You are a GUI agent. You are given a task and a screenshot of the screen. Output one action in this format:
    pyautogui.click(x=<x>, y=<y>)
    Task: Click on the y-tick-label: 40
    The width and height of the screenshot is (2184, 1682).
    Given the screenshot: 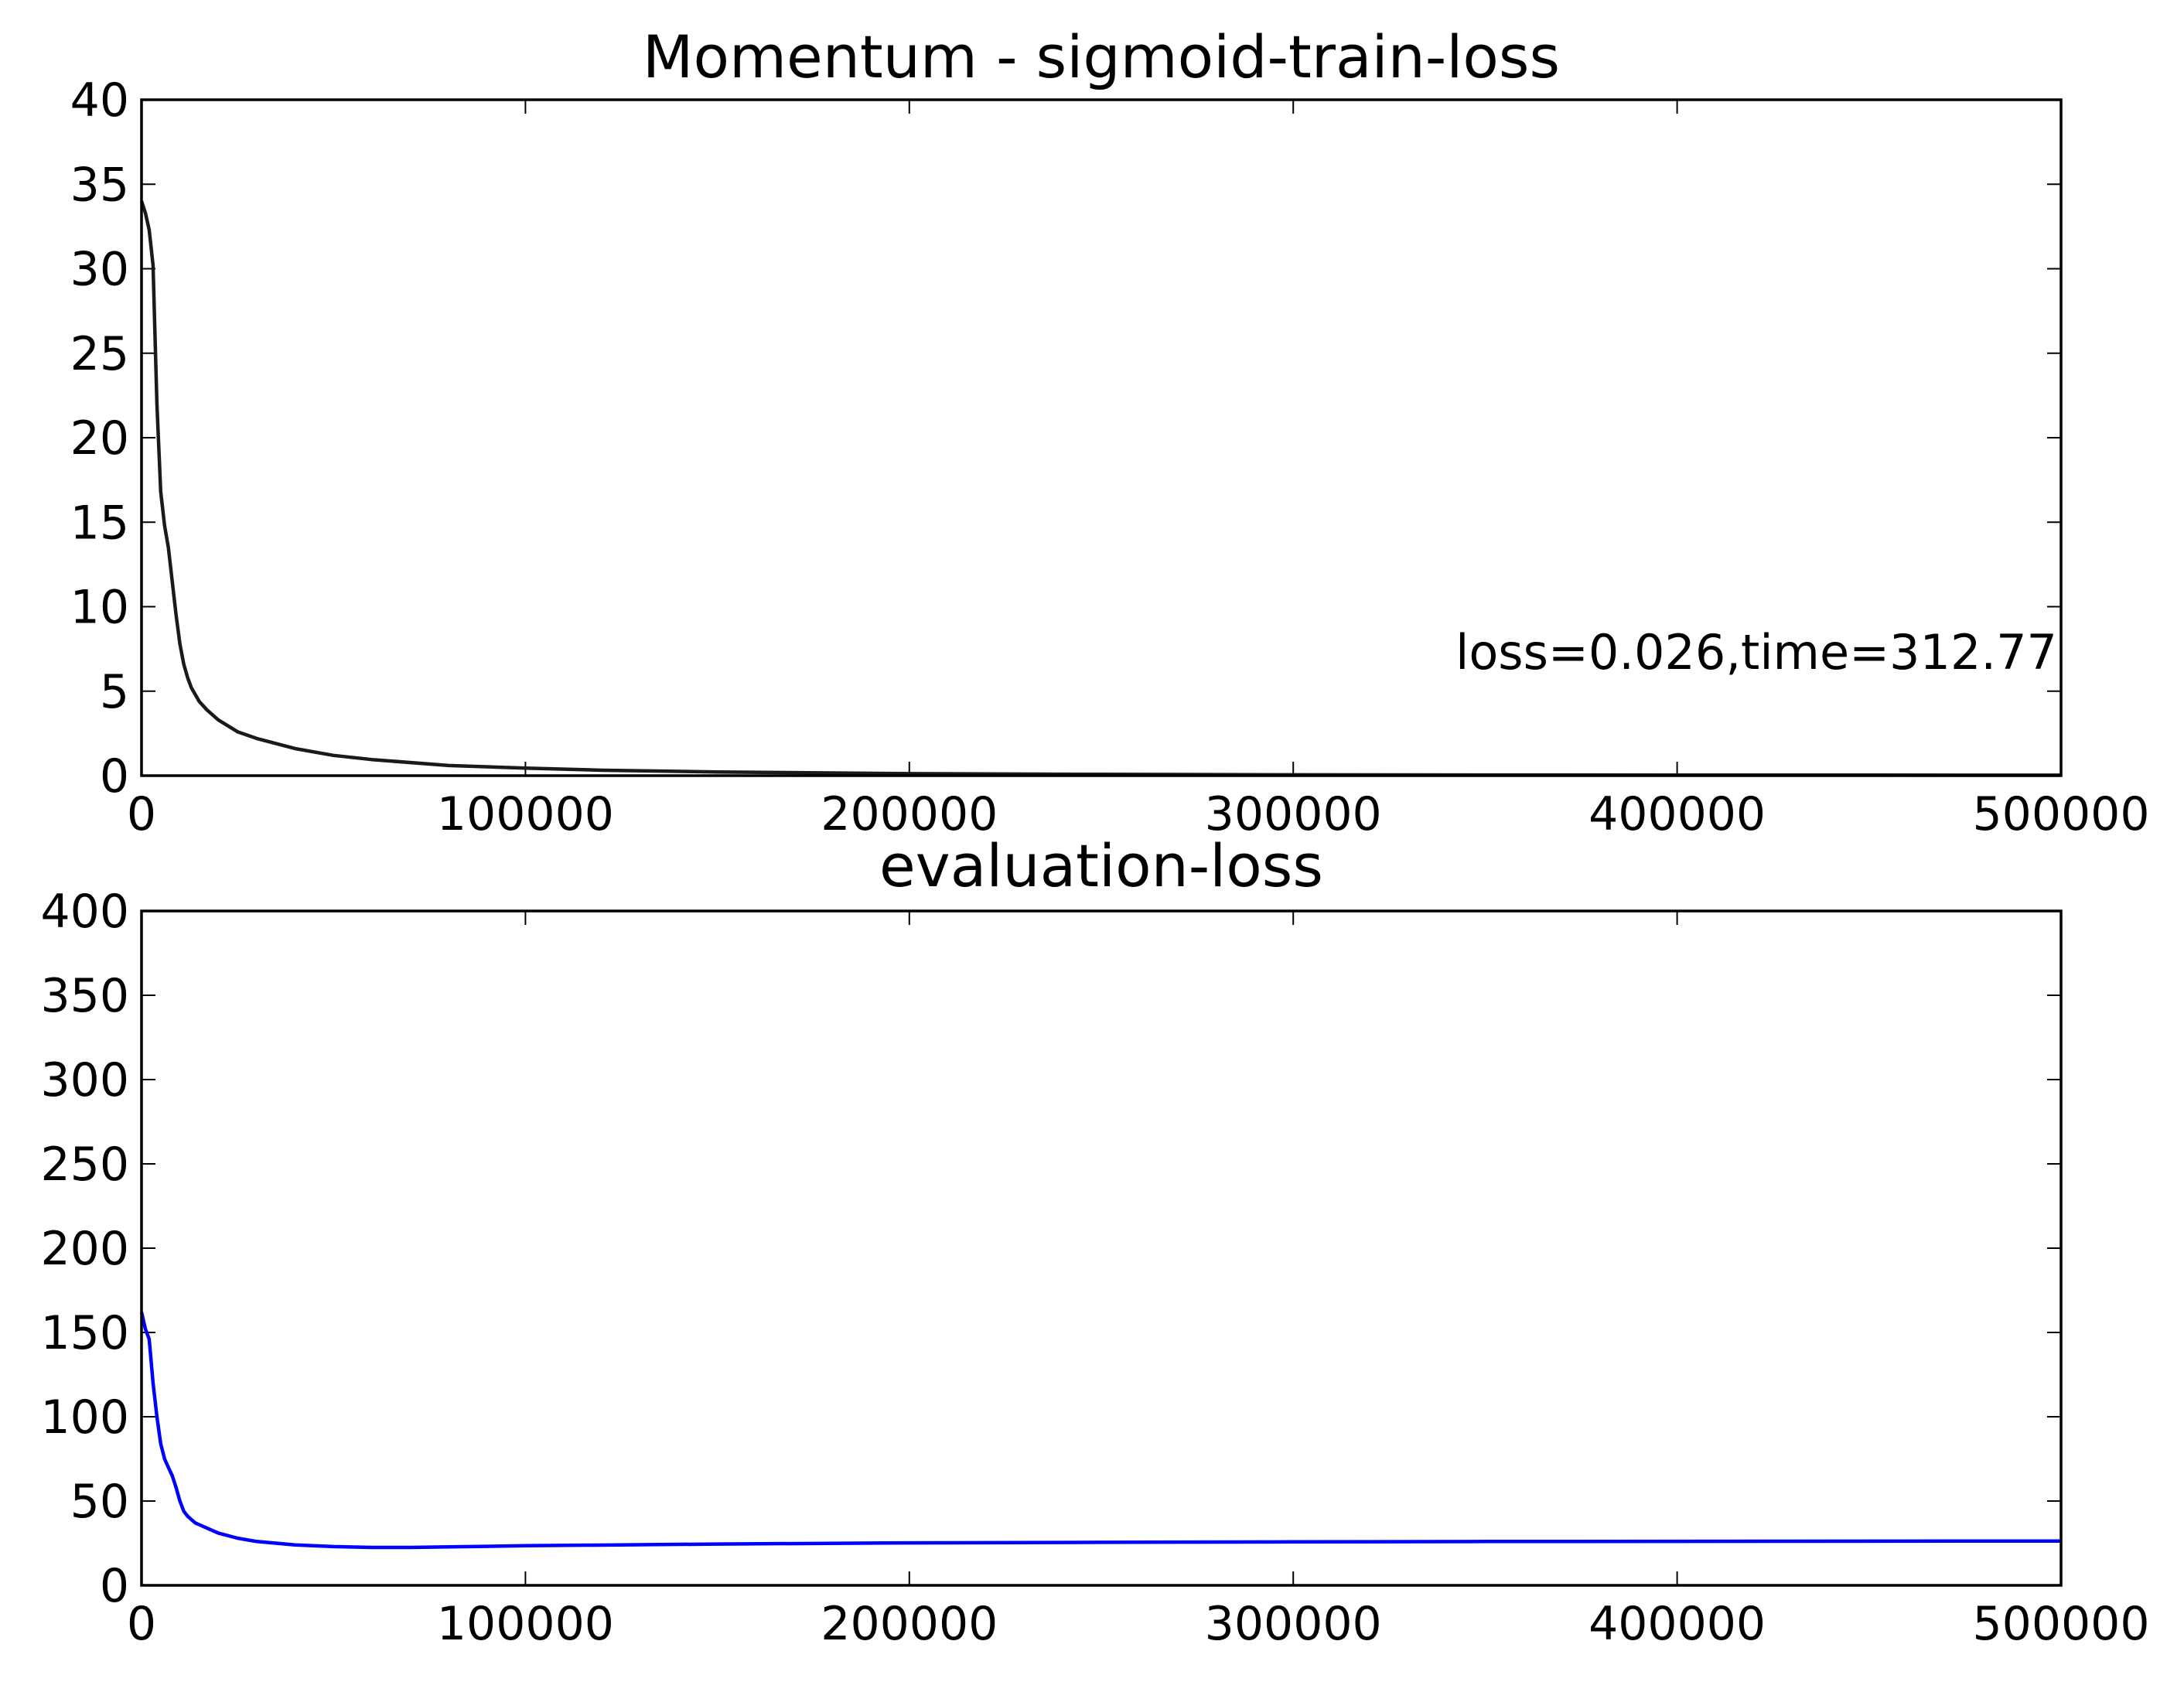 What is the action you would take?
    pyautogui.click(x=100, y=100)
    